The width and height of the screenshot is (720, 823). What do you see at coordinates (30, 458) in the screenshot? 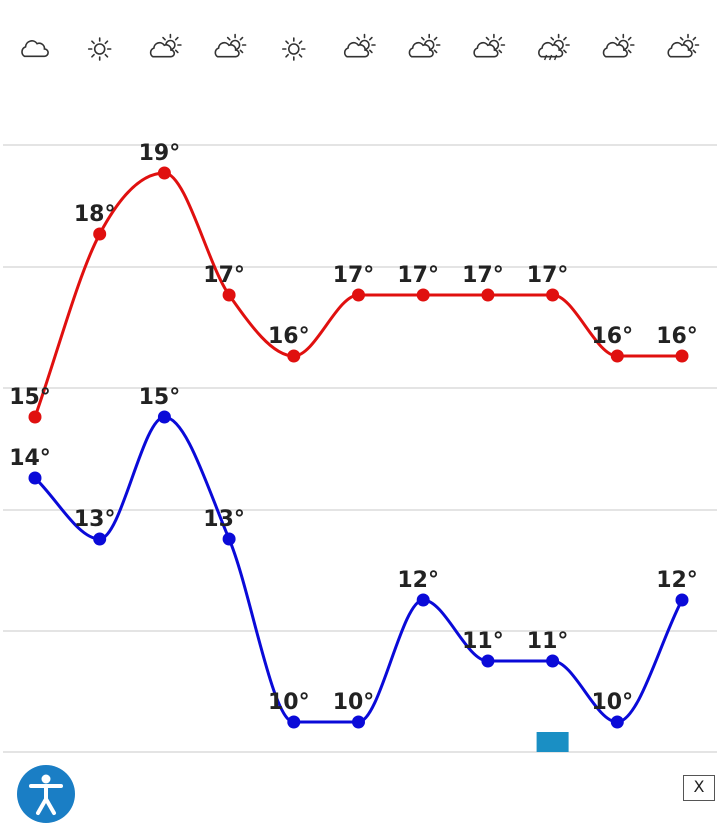
I see `min-temperature-label: 14°` at bounding box center [30, 458].